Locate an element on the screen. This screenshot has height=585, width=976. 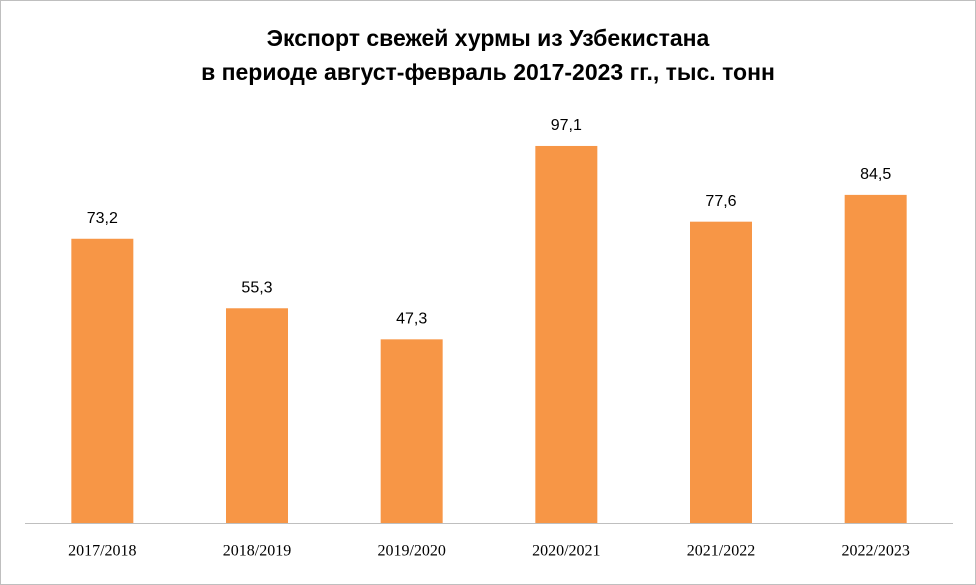
x-tick-label: 2018/2019 is located at coordinates (257, 551).